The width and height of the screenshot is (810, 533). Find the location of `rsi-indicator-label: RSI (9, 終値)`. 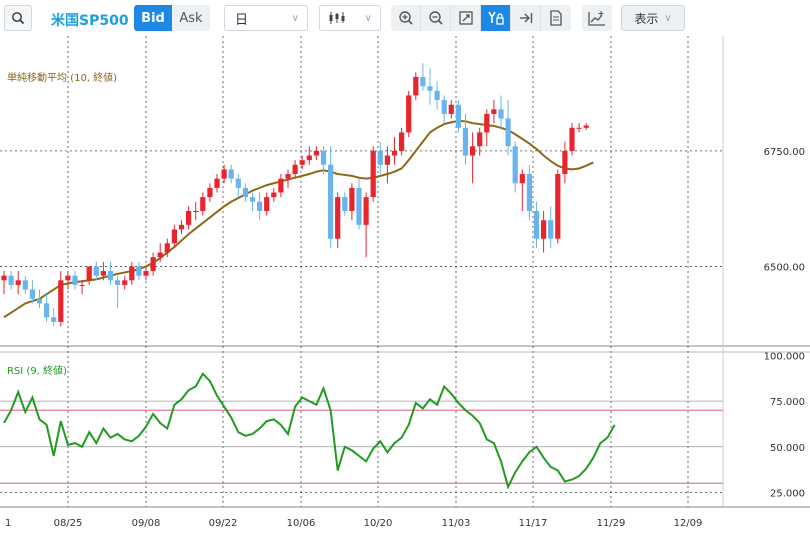

rsi-indicator-label: RSI (9, 終値) is located at coordinates (37, 371).